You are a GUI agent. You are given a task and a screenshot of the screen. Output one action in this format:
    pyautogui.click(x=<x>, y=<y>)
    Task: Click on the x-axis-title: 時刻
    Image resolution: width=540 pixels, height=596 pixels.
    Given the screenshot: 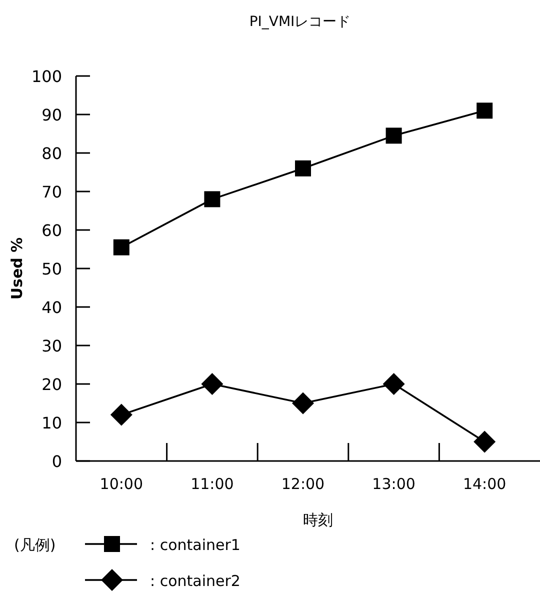 What is the action you would take?
    pyautogui.click(x=318, y=520)
    